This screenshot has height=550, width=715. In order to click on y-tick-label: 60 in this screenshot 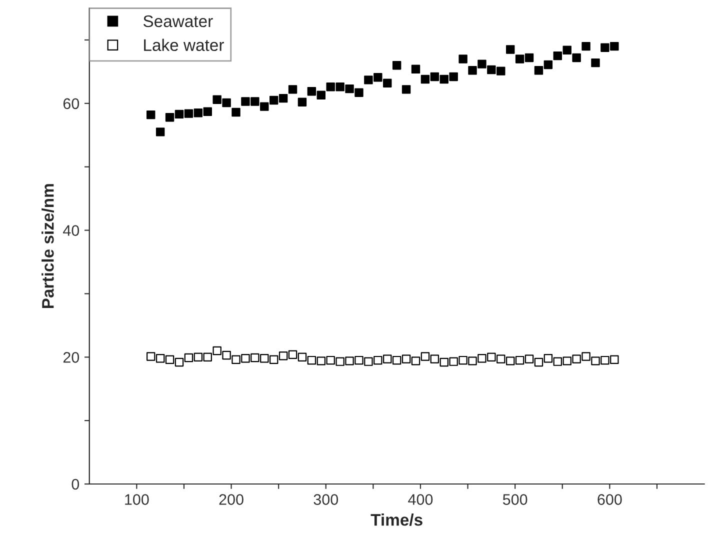, I will do `click(71, 104)`.